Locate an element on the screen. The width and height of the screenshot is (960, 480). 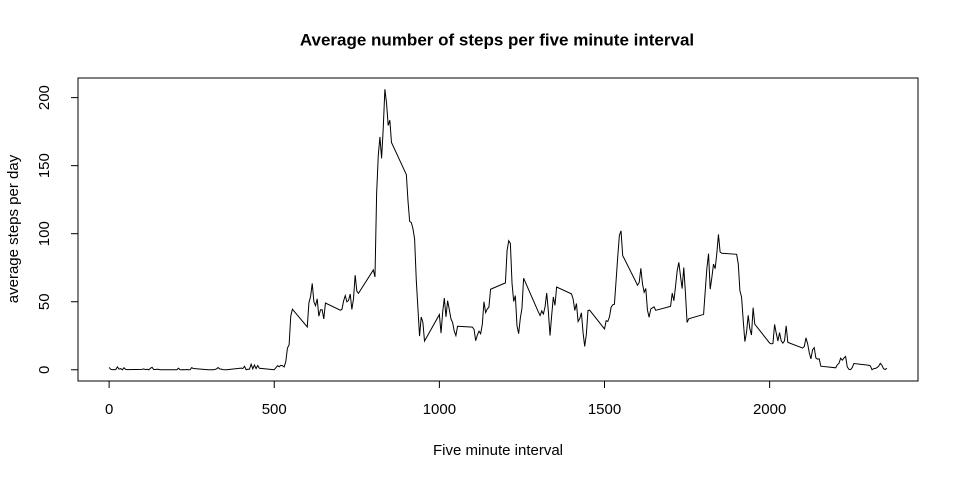
y-tick-label: 150 is located at coordinates (44, 165).